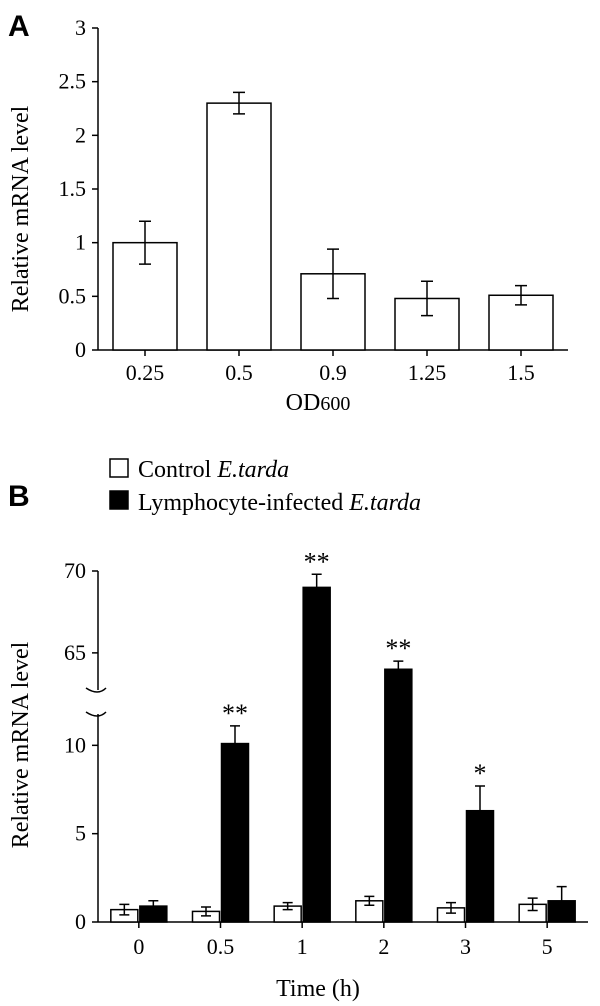 The height and width of the screenshot is (1006, 600). I want to click on y-tick-label-b: 0, so click(80, 921).